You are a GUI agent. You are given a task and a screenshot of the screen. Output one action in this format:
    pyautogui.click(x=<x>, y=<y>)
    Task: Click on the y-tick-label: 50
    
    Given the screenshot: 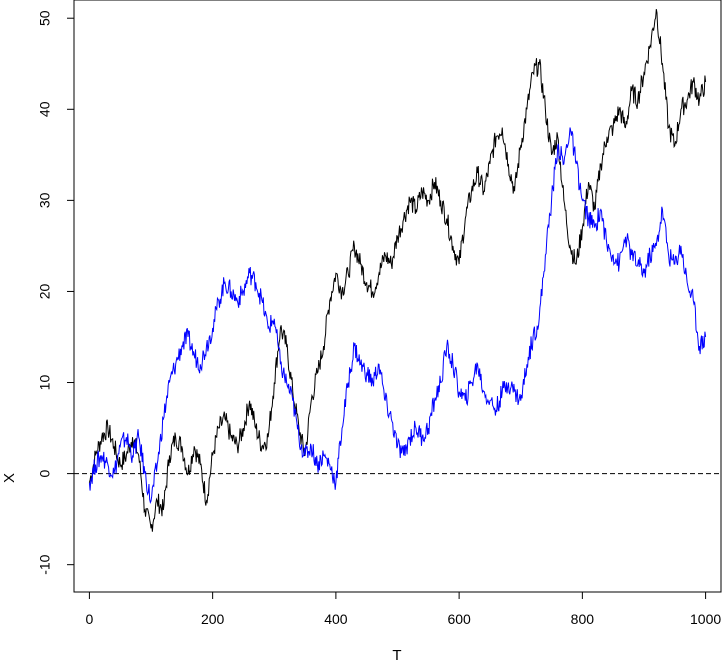 What is the action you would take?
    pyautogui.click(x=45, y=18)
    